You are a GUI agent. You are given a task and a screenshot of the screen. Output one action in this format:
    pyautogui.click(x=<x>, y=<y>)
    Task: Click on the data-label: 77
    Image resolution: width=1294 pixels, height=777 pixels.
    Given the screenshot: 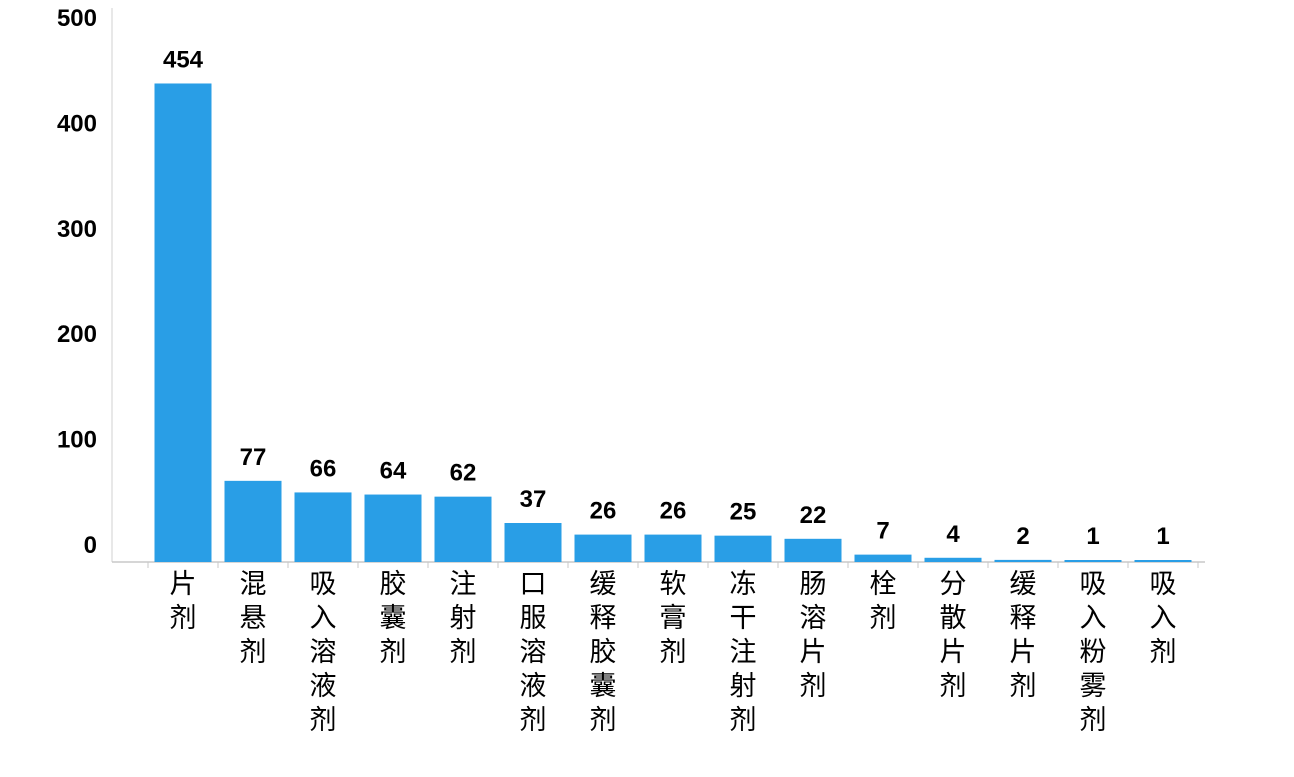 What is the action you would take?
    pyautogui.click(x=253, y=457)
    